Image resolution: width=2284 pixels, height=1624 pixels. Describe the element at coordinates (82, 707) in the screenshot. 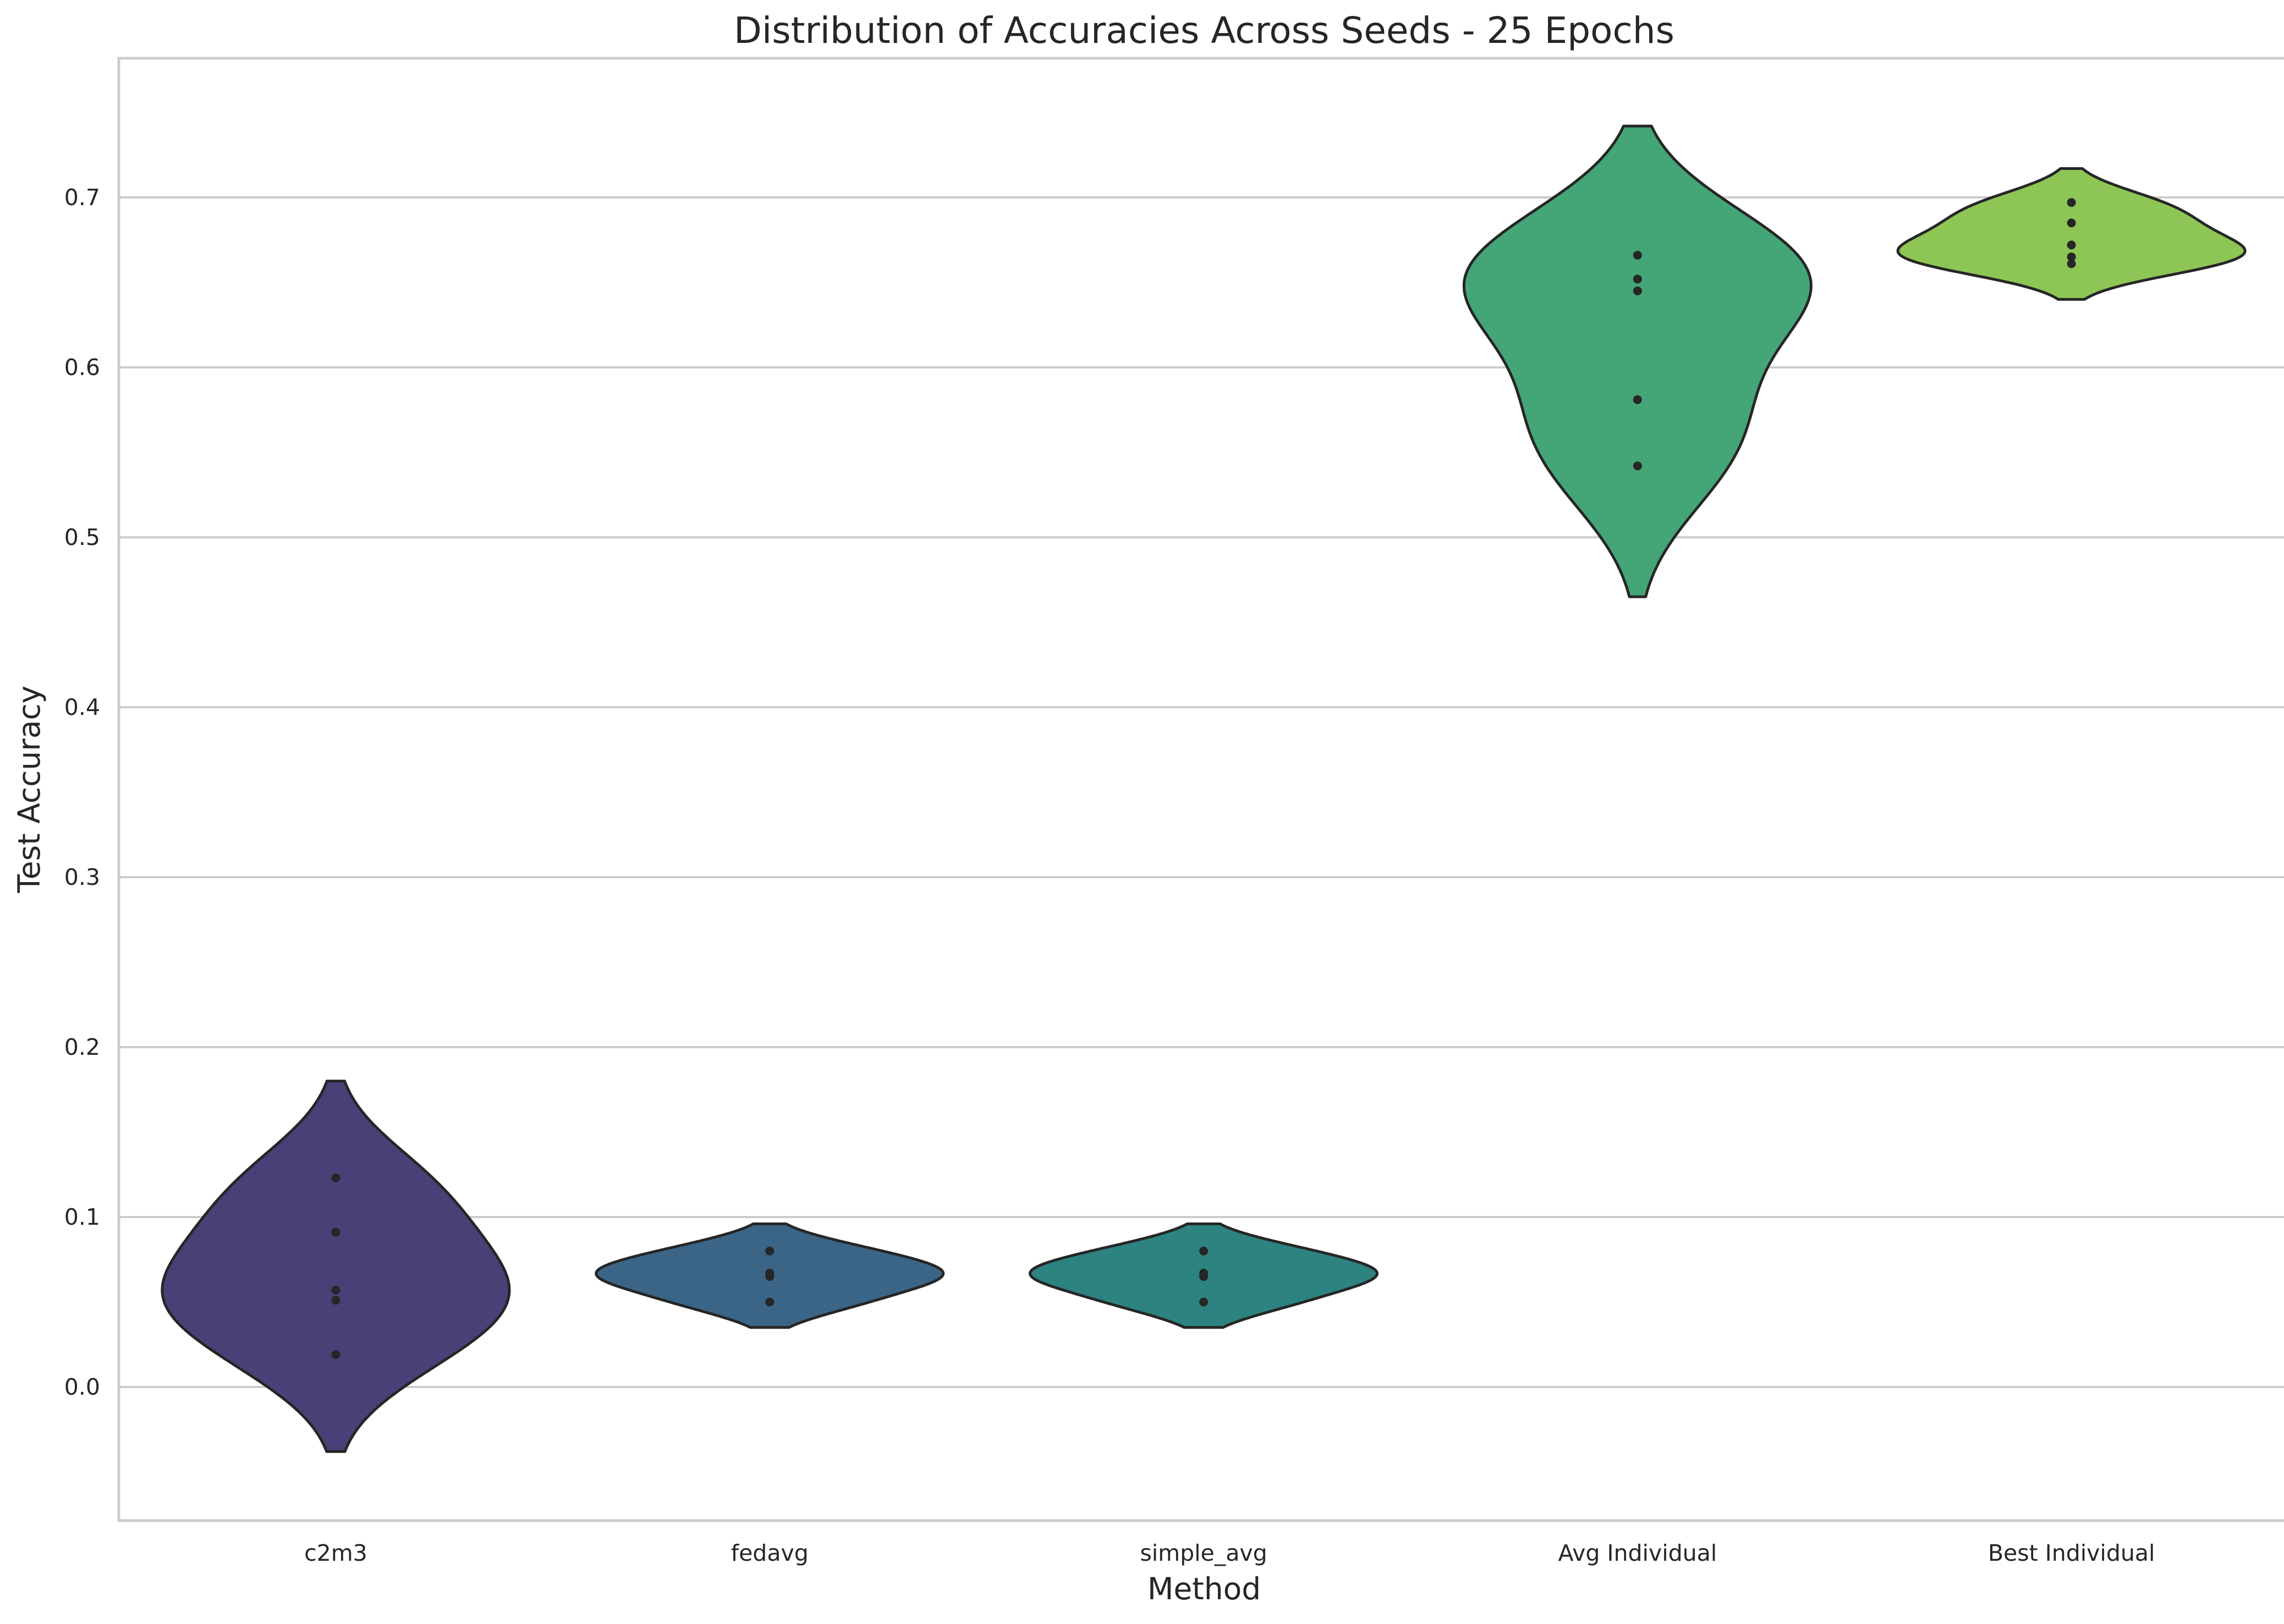

I see `y-tick-label: 0.4` at that location.